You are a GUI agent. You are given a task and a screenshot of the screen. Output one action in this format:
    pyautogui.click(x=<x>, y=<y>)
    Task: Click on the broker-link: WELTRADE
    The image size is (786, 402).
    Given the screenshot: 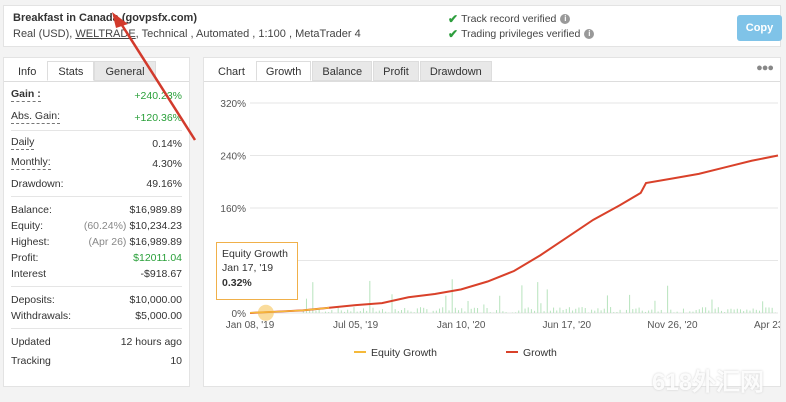 What is the action you would take?
    pyautogui.click(x=105, y=34)
    